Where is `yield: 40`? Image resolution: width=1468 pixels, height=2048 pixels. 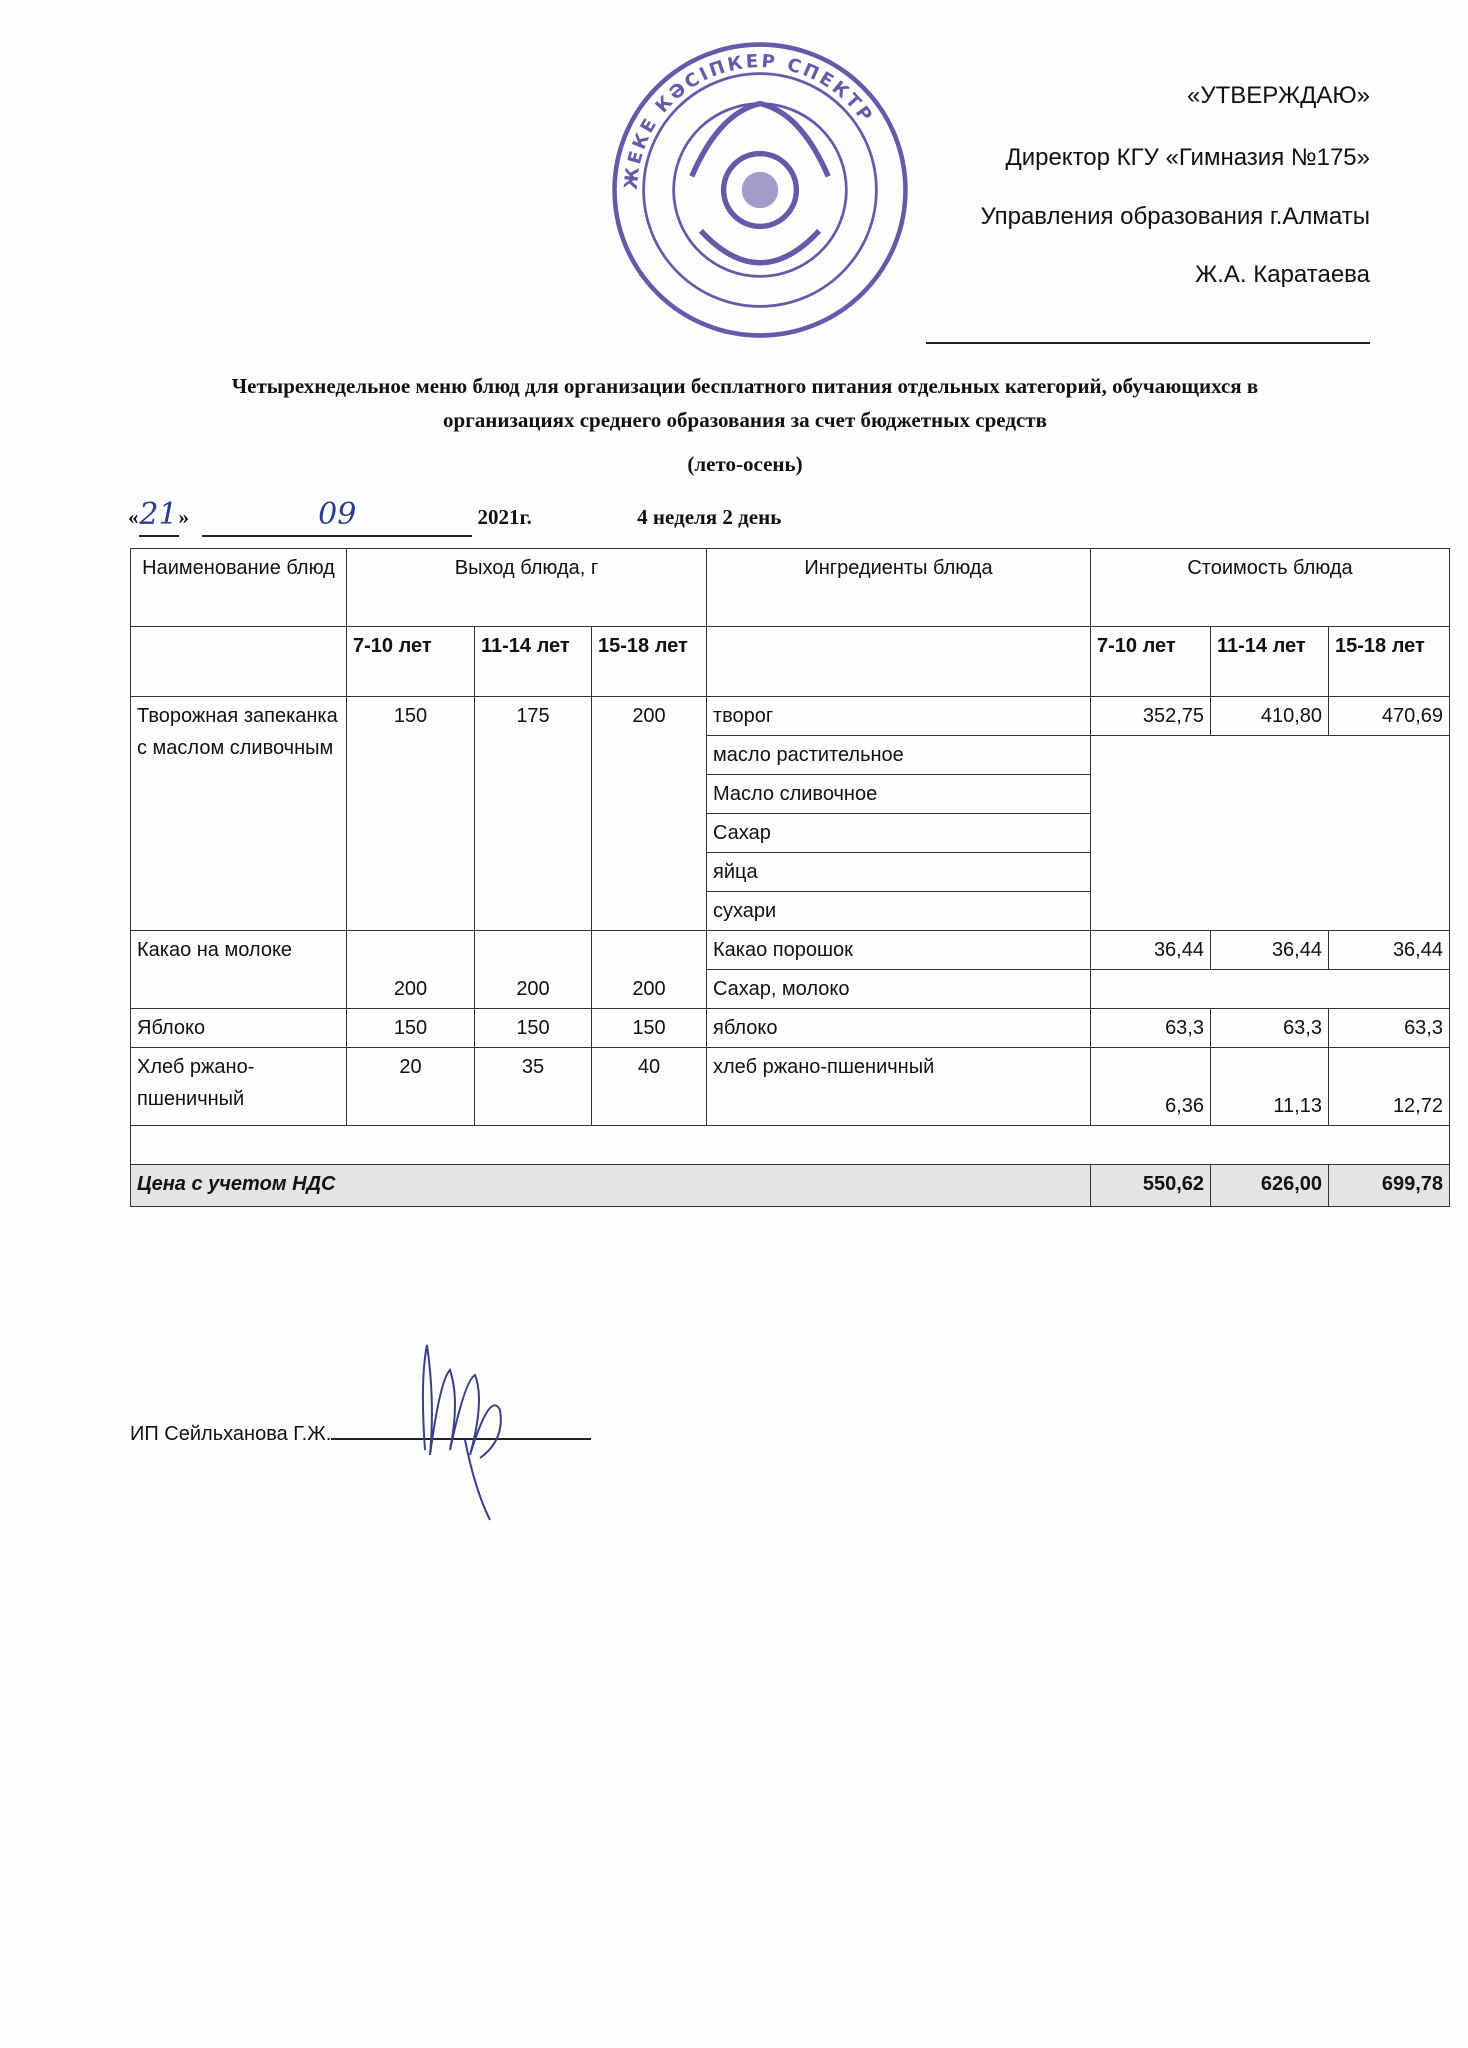 yield: 40 is located at coordinates (649, 1086).